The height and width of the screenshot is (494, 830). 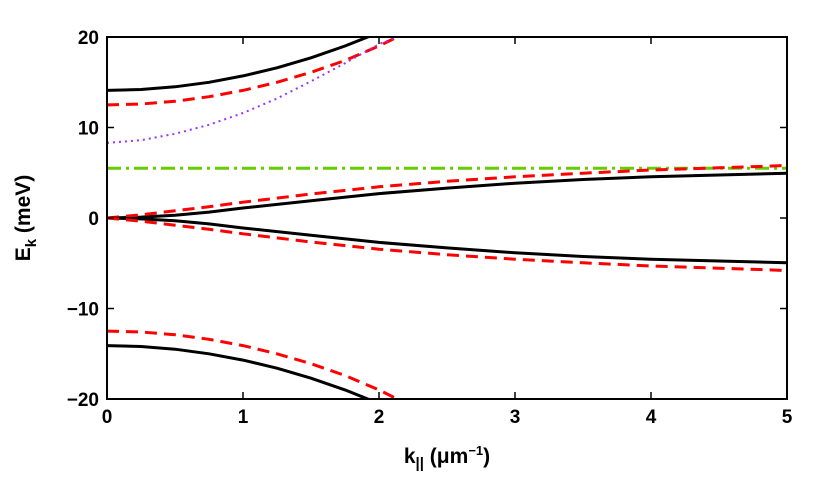 What do you see at coordinates (787, 417) in the screenshot?
I see `x-tick-label: 5` at bounding box center [787, 417].